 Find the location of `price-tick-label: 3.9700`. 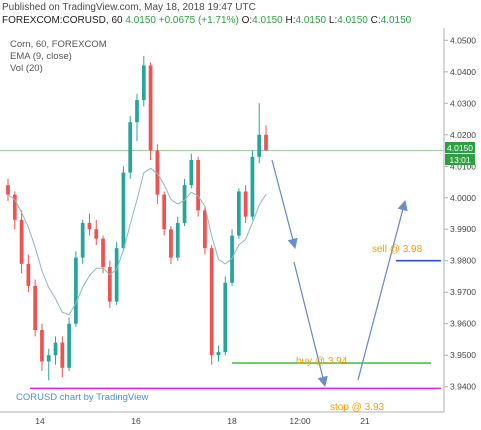

price-tick-label: 3.9700 is located at coordinates (463, 292).